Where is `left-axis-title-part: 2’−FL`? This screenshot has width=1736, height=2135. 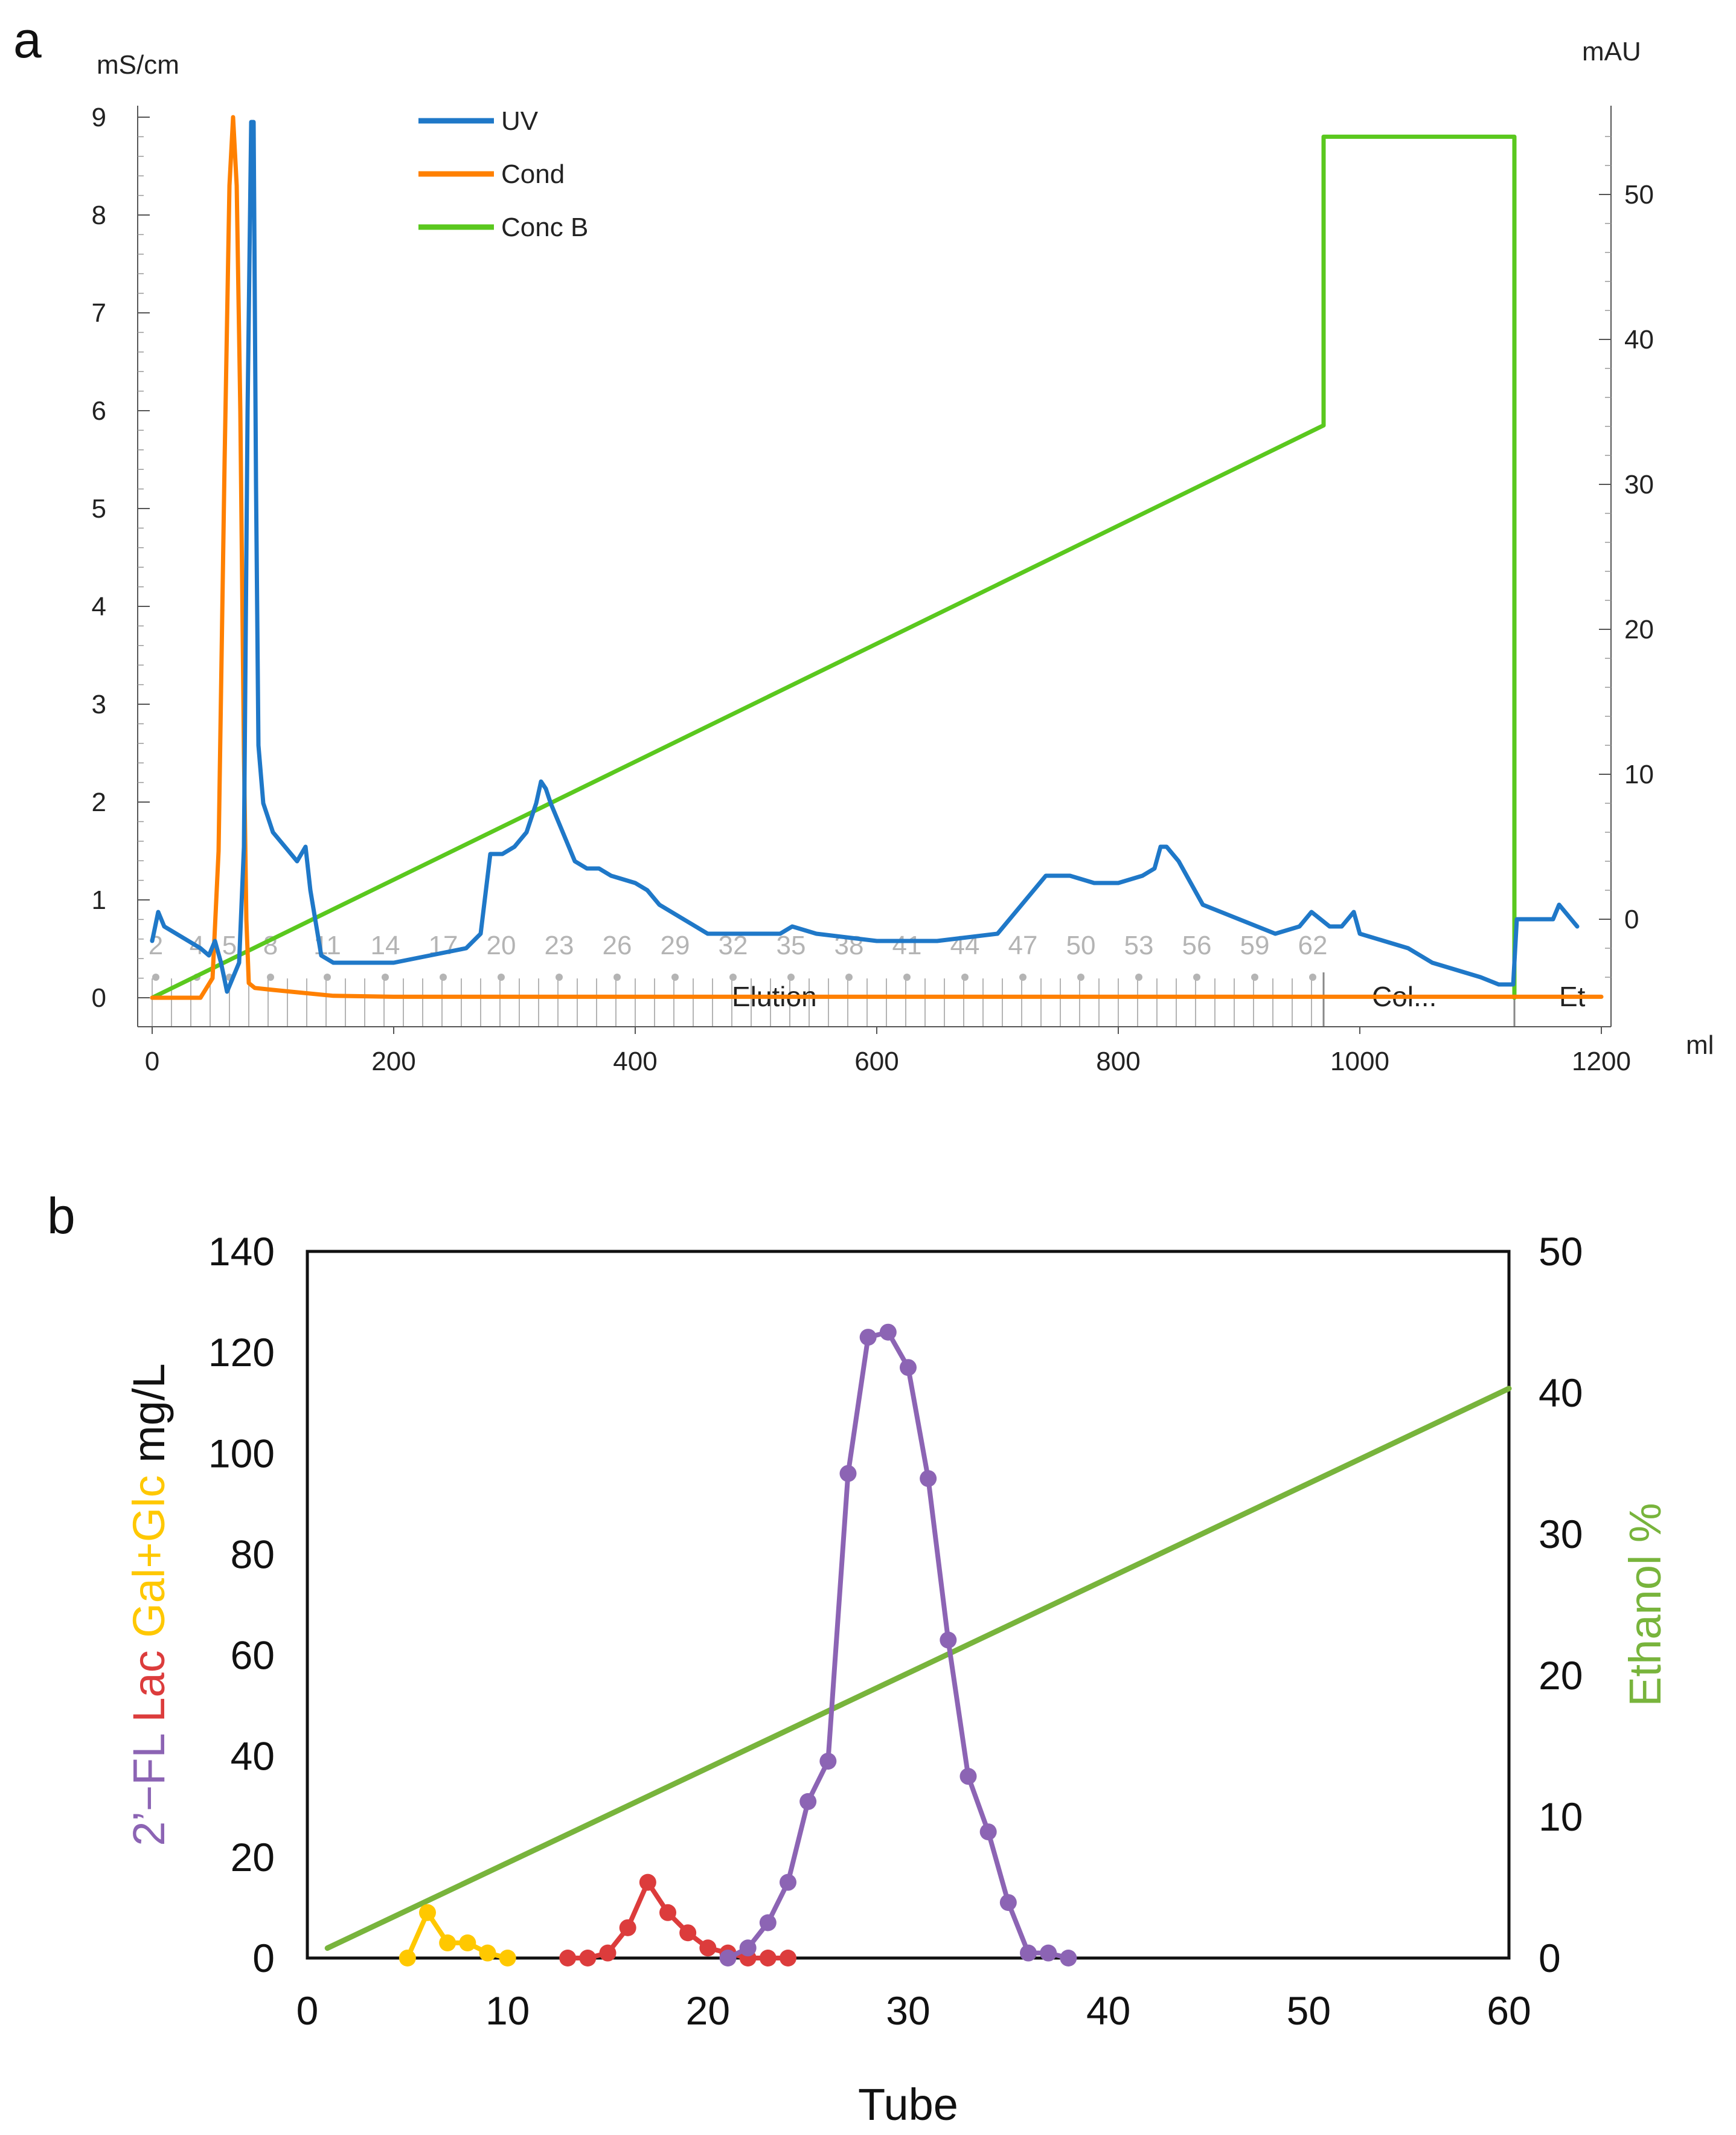 left-axis-title-part: 2’−FL is located at coordinates (149, 1784).